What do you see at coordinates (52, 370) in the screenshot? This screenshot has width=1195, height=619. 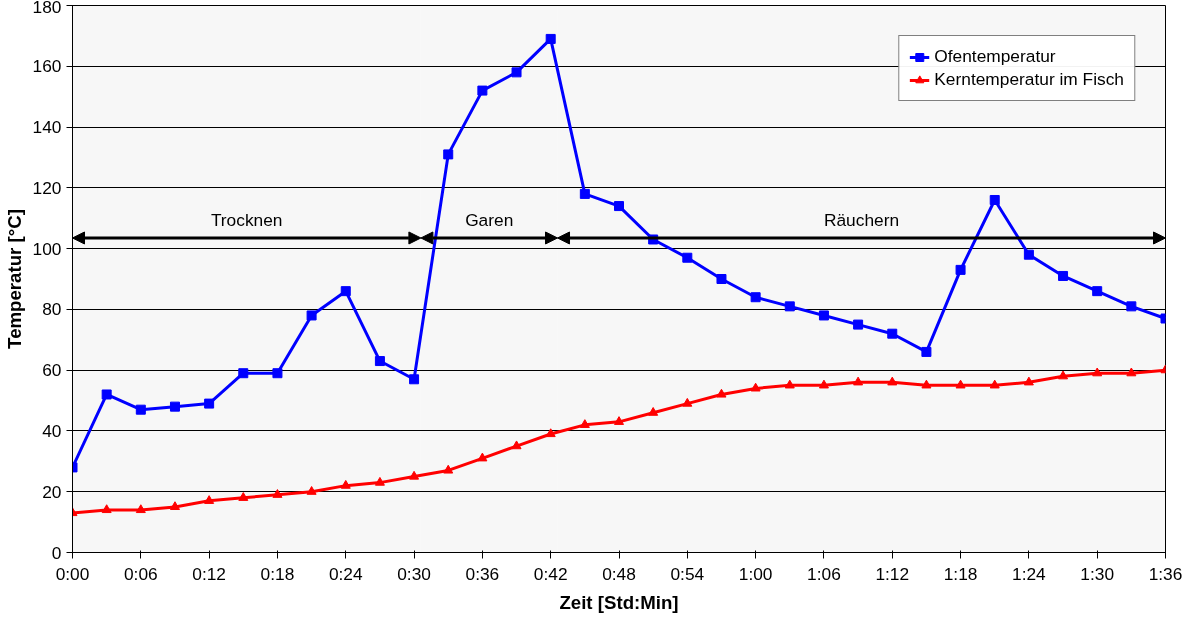 I see `y-tick-label: 60` at bounding box center [52, 370].